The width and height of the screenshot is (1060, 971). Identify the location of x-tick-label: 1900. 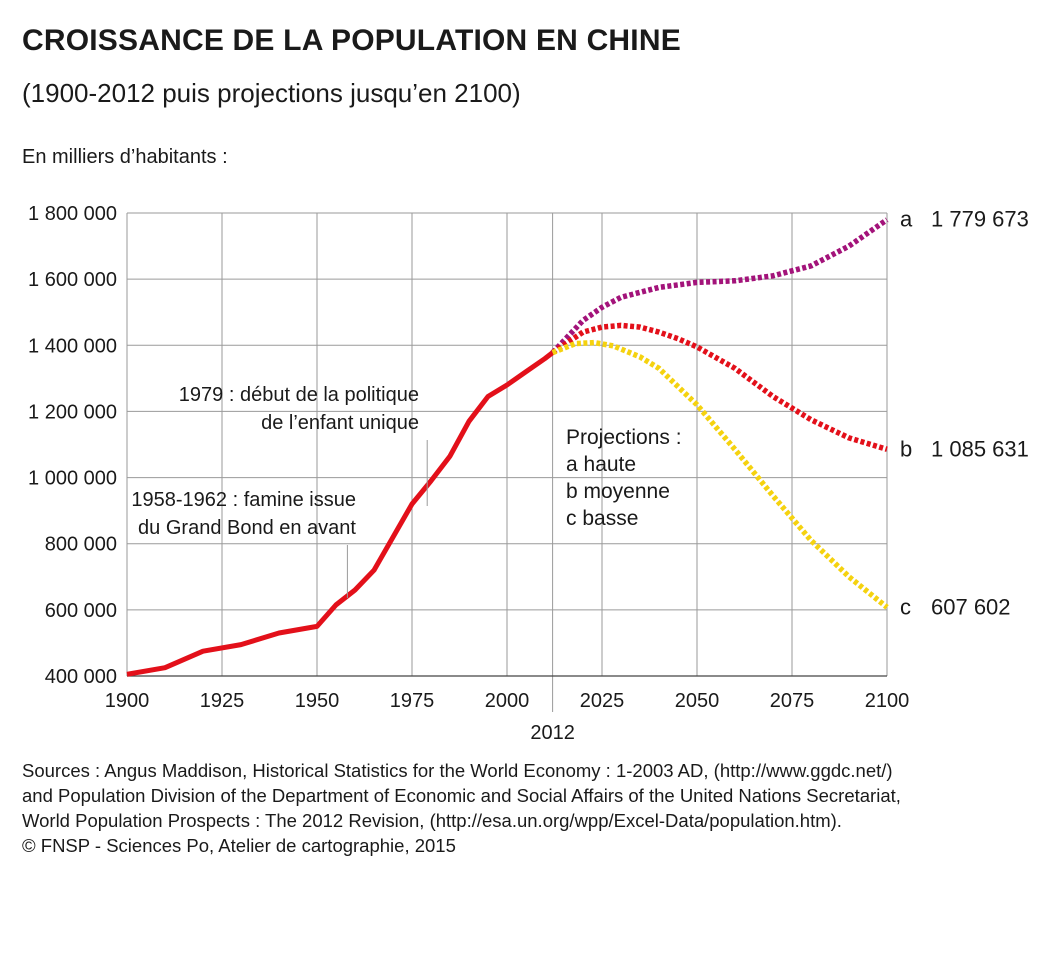
(127, 701).